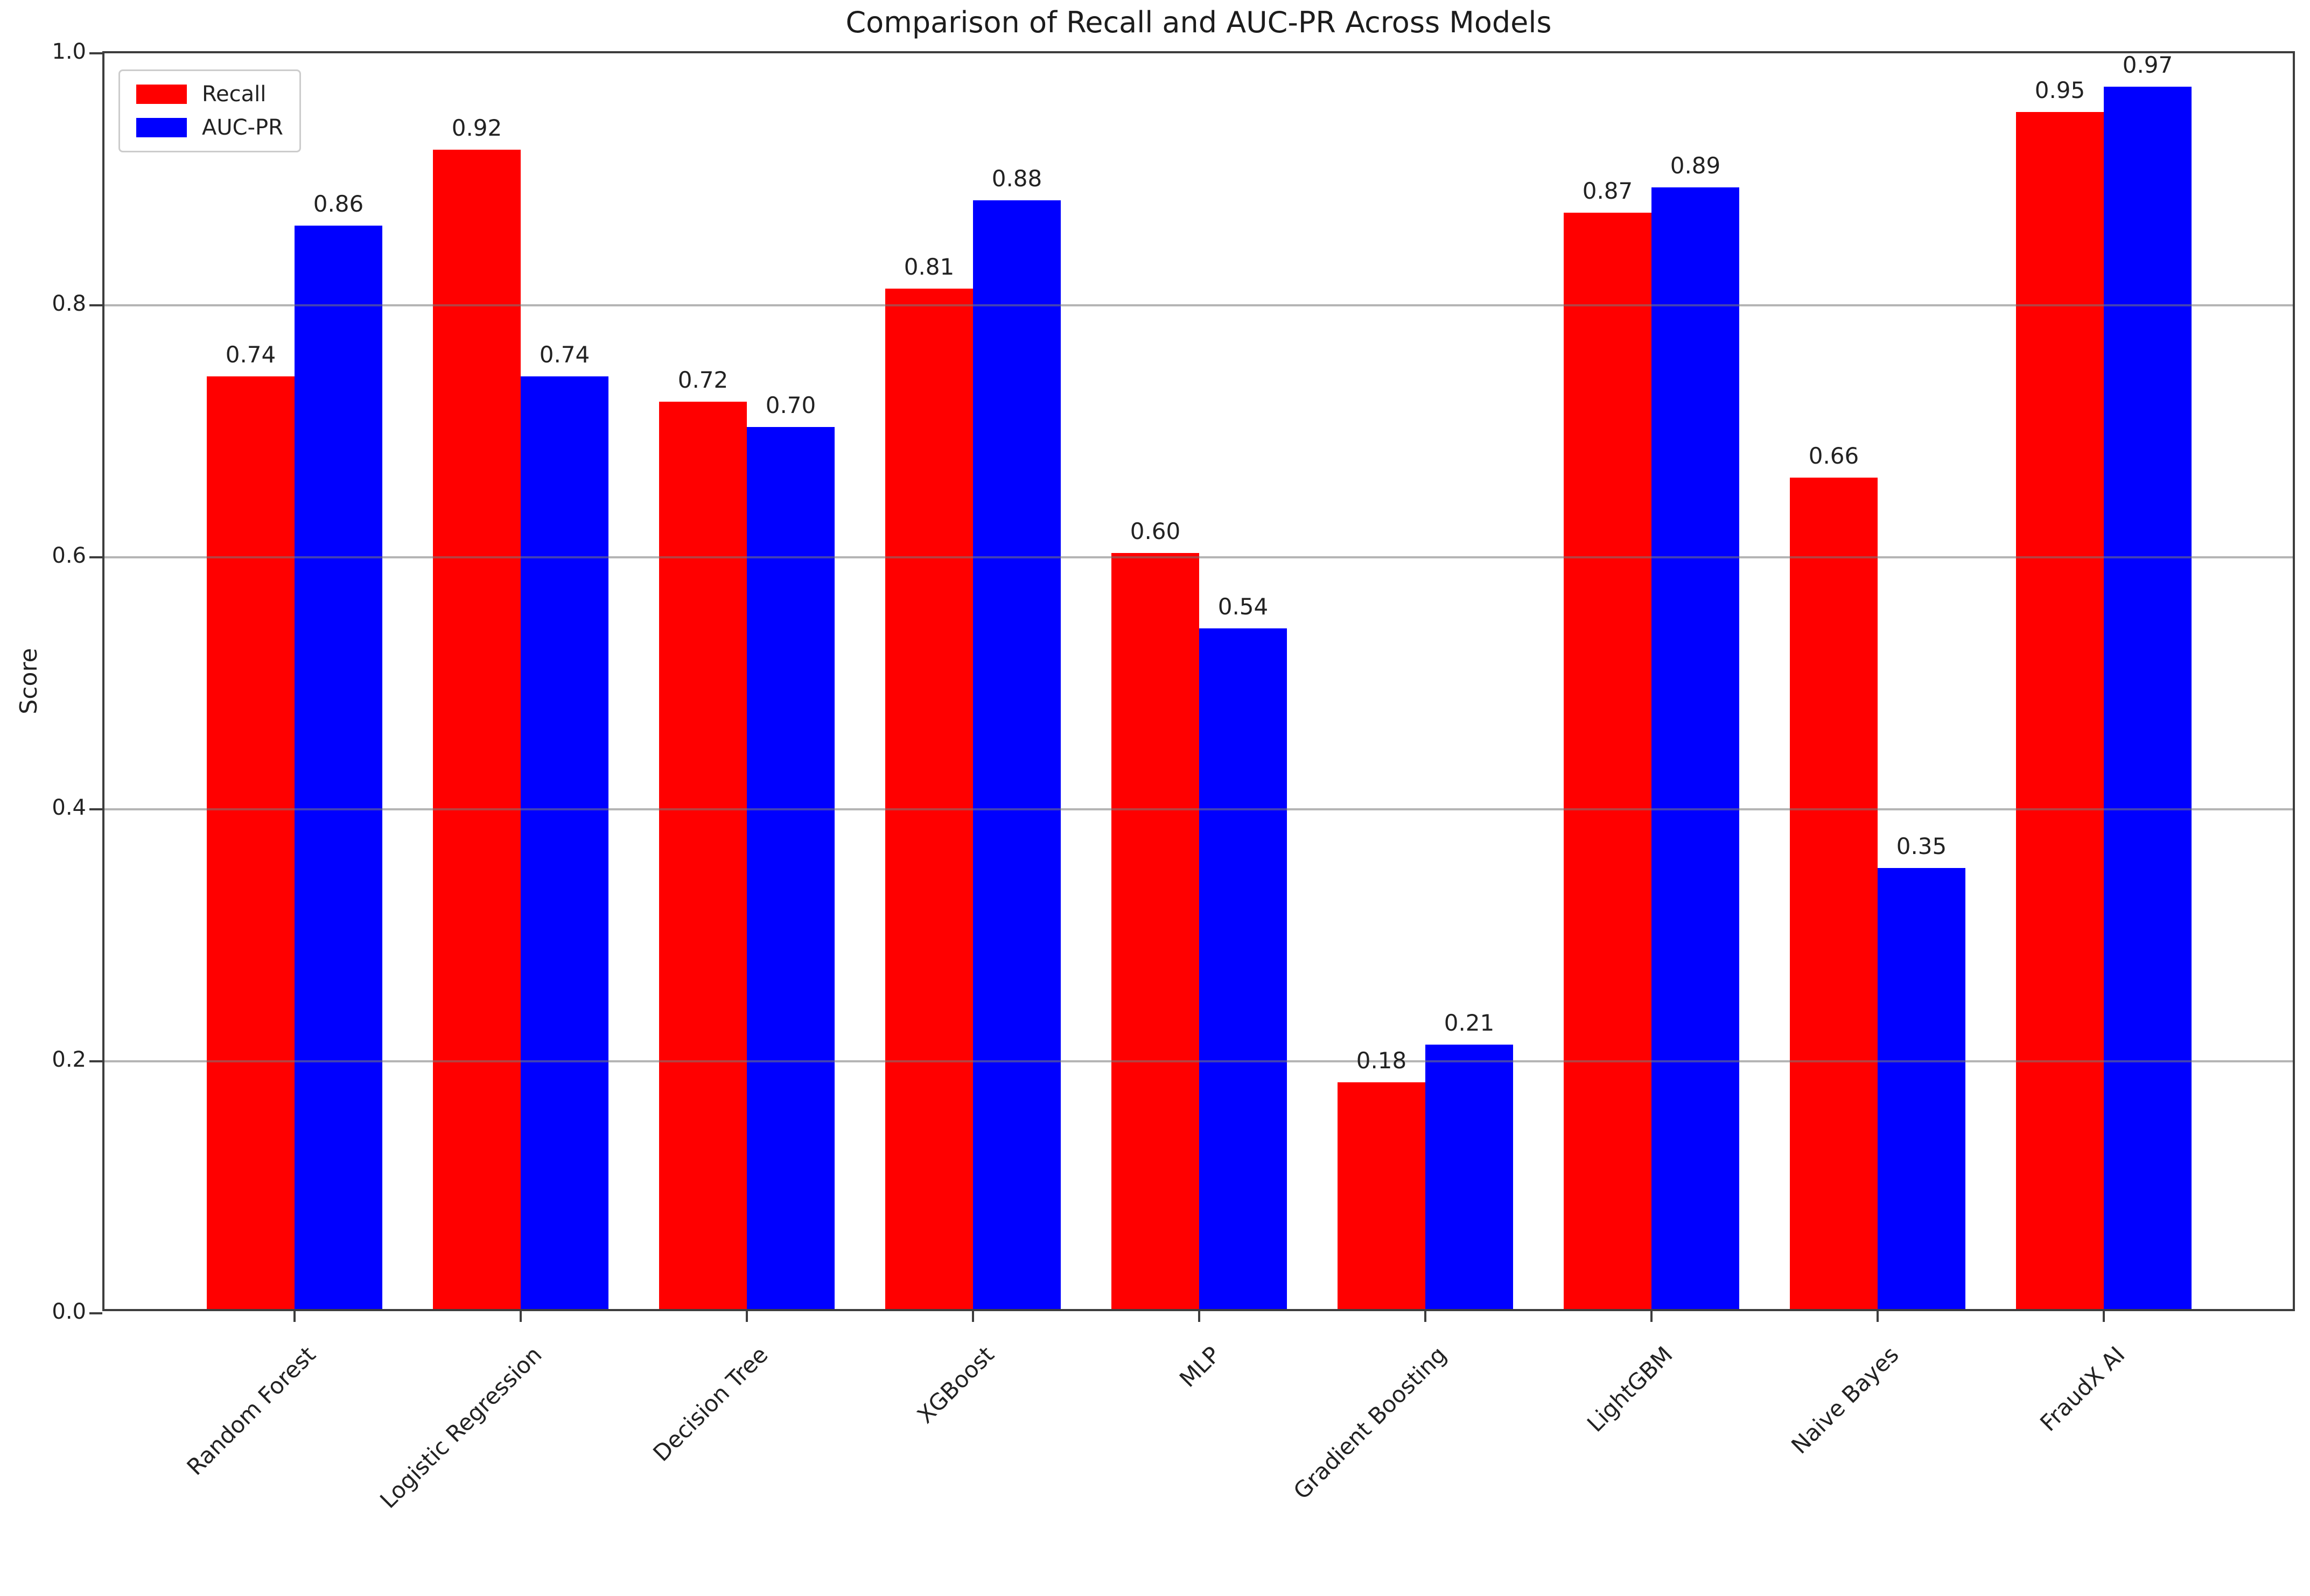 Image resolution: width=2310 pixels, height=1596 pixels. I want to click on bar-value-auc-pr-fraudx-ai: 0.97, so click(2147, 65).